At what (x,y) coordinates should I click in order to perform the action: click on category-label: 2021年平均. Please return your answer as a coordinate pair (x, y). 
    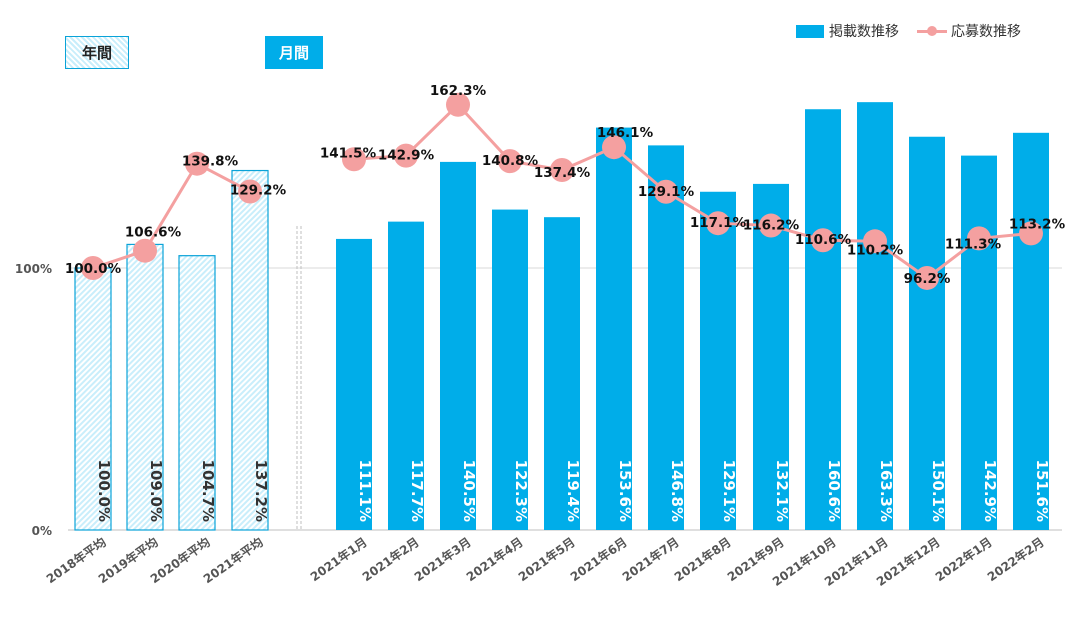
    Looking at the image, I should click on (232, 560).